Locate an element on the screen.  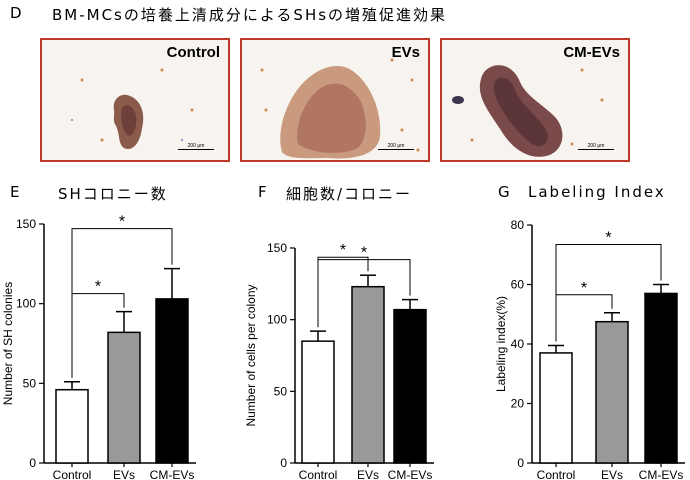
micrograph-caption: CM-EVs is located at coordinates (591, 52).